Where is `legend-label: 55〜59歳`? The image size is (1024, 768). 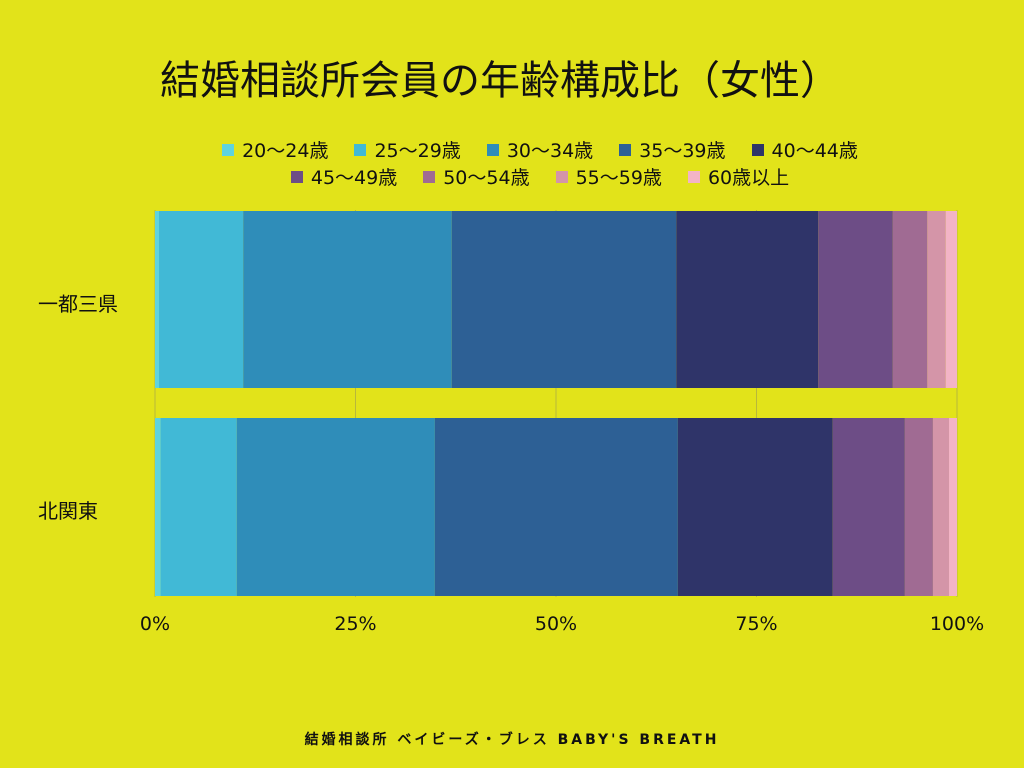
legend-label: 55〜59歳 is located at coordinates (618, 178).